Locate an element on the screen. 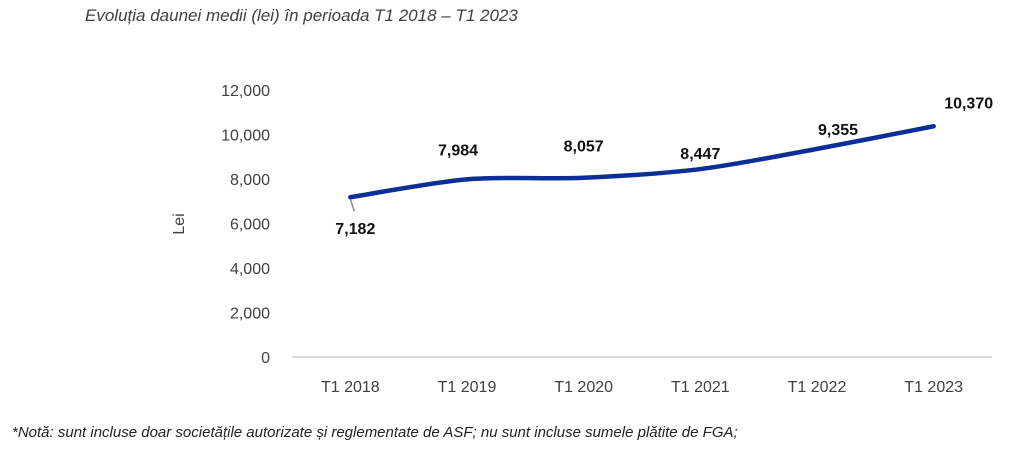 This screenshot has width=1024, height=456. x-tick-label: T1 2023 is located at coordinates (933, 387).